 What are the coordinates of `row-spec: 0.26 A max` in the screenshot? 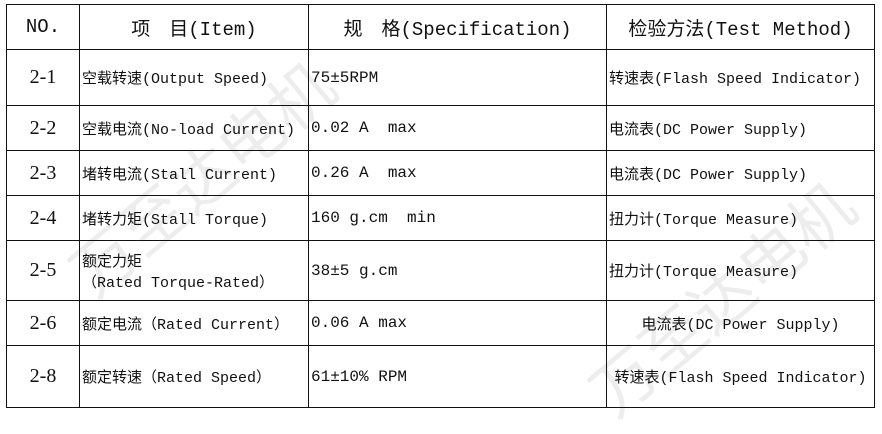 It's located at (457, 173).